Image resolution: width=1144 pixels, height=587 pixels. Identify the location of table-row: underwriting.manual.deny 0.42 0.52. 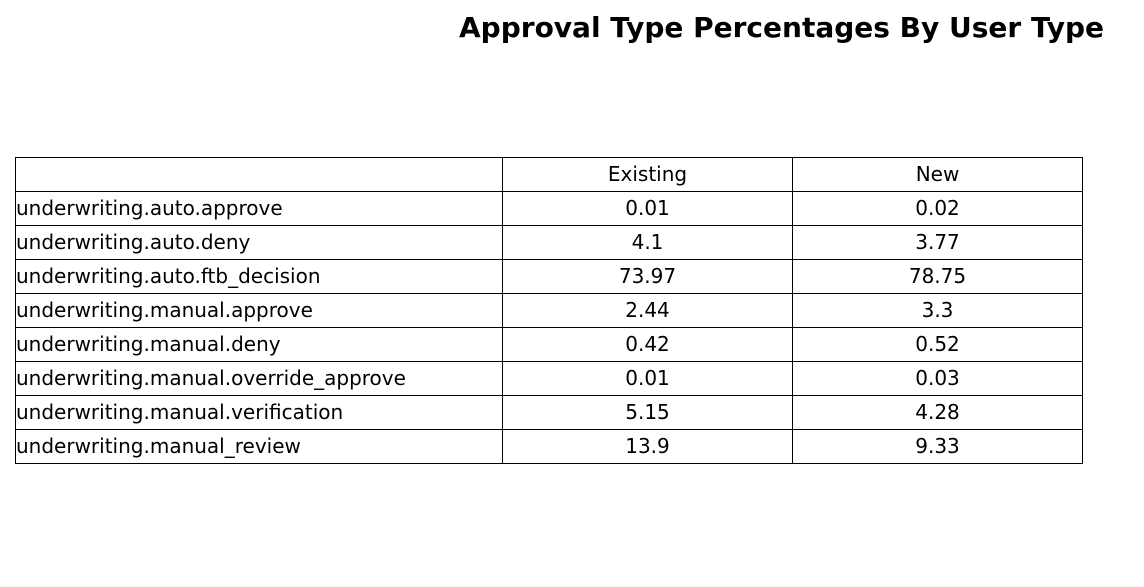
(549, 344).